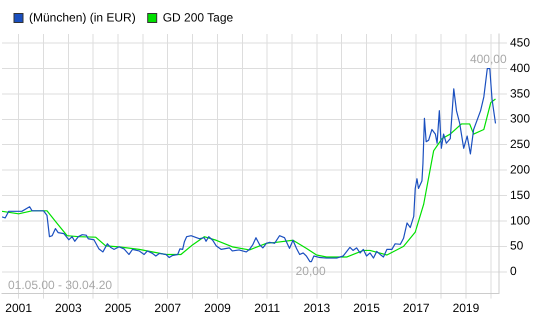  I want to click on y-tick-label: 300, so click(520, 119).